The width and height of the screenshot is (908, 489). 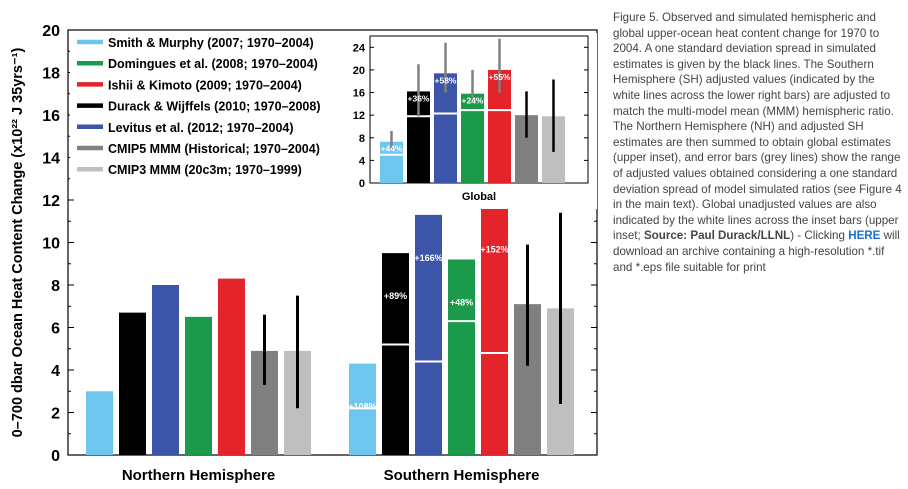 What do you see at coordinates (864, 236) in the screenshot?
I see `download-link: HERE` at bounding box center [864, 236].